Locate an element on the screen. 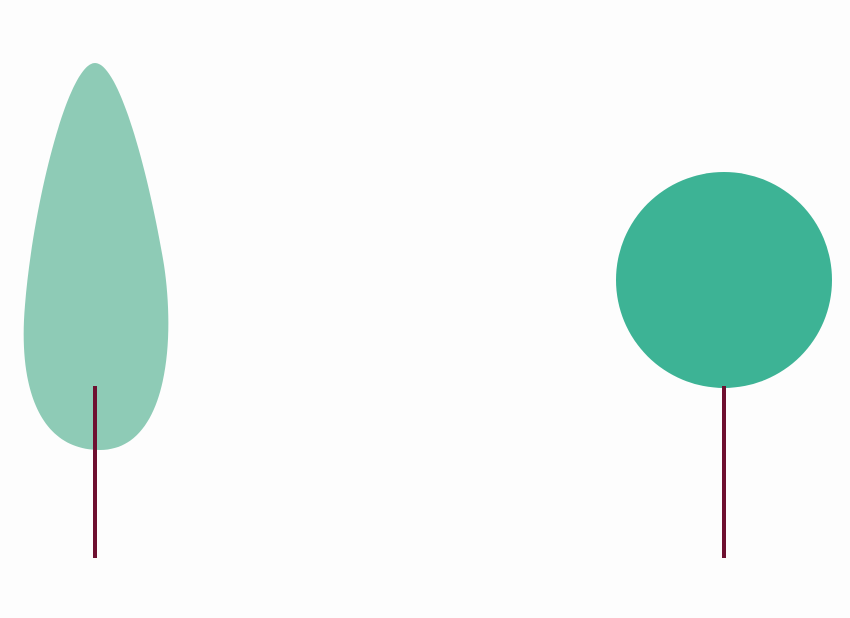  tree-crown-round is located at coordinates (724, 280).